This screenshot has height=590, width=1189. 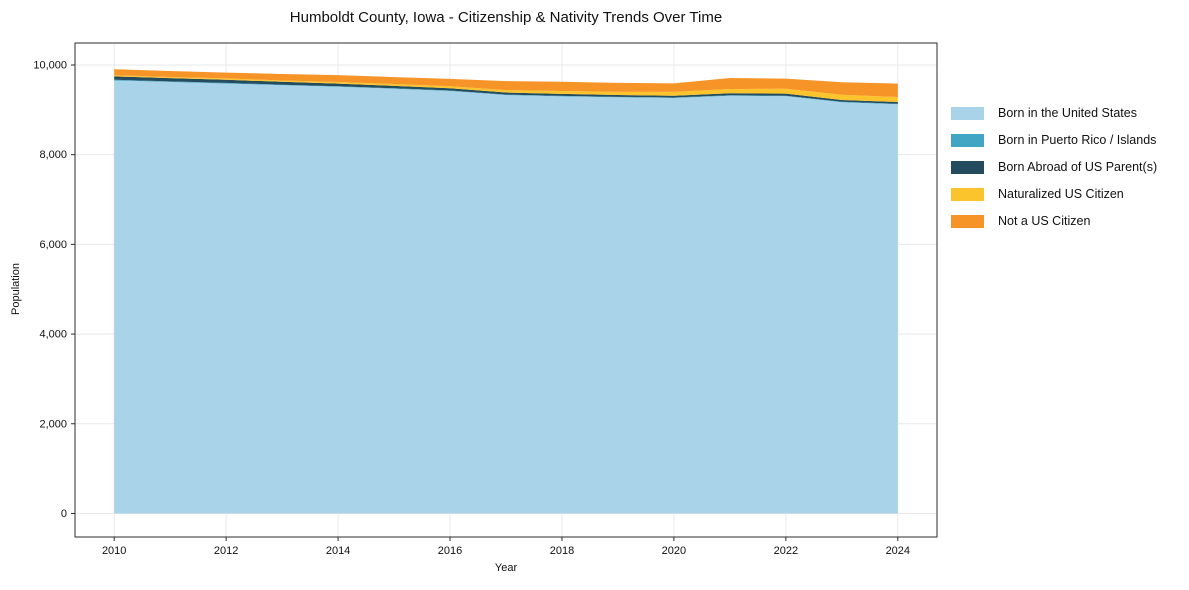 I want to click on area-not-a-us-citizen, so click(x=506, y=83).